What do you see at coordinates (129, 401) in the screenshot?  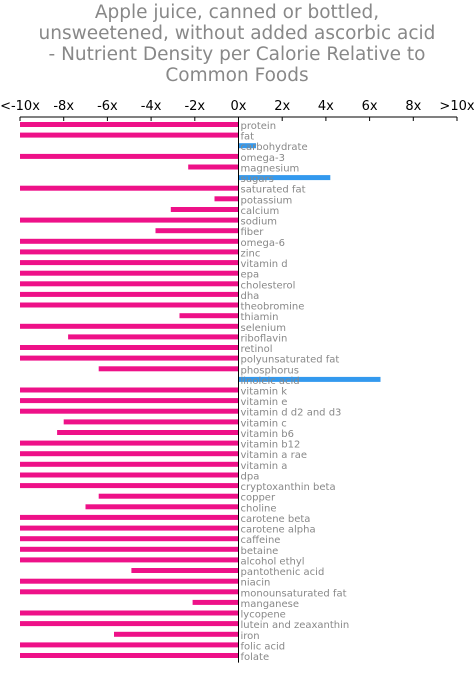 I see `bar-vitamin-e` at bounding box center [129, 401].